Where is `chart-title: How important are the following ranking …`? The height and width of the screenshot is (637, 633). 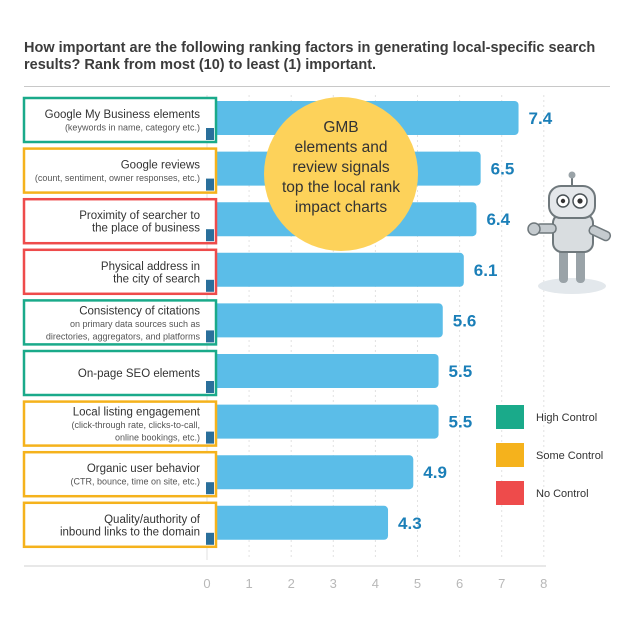
chart-title: How important are the following ranking … is located at coordinates (310, 56).